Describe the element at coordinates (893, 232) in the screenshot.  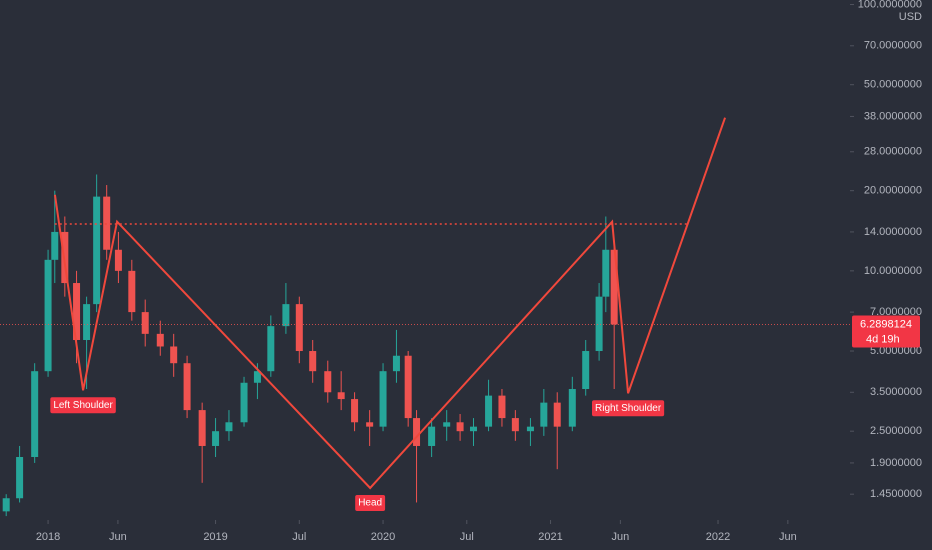
I see `y-tick-label: 14.0000000` at that location.